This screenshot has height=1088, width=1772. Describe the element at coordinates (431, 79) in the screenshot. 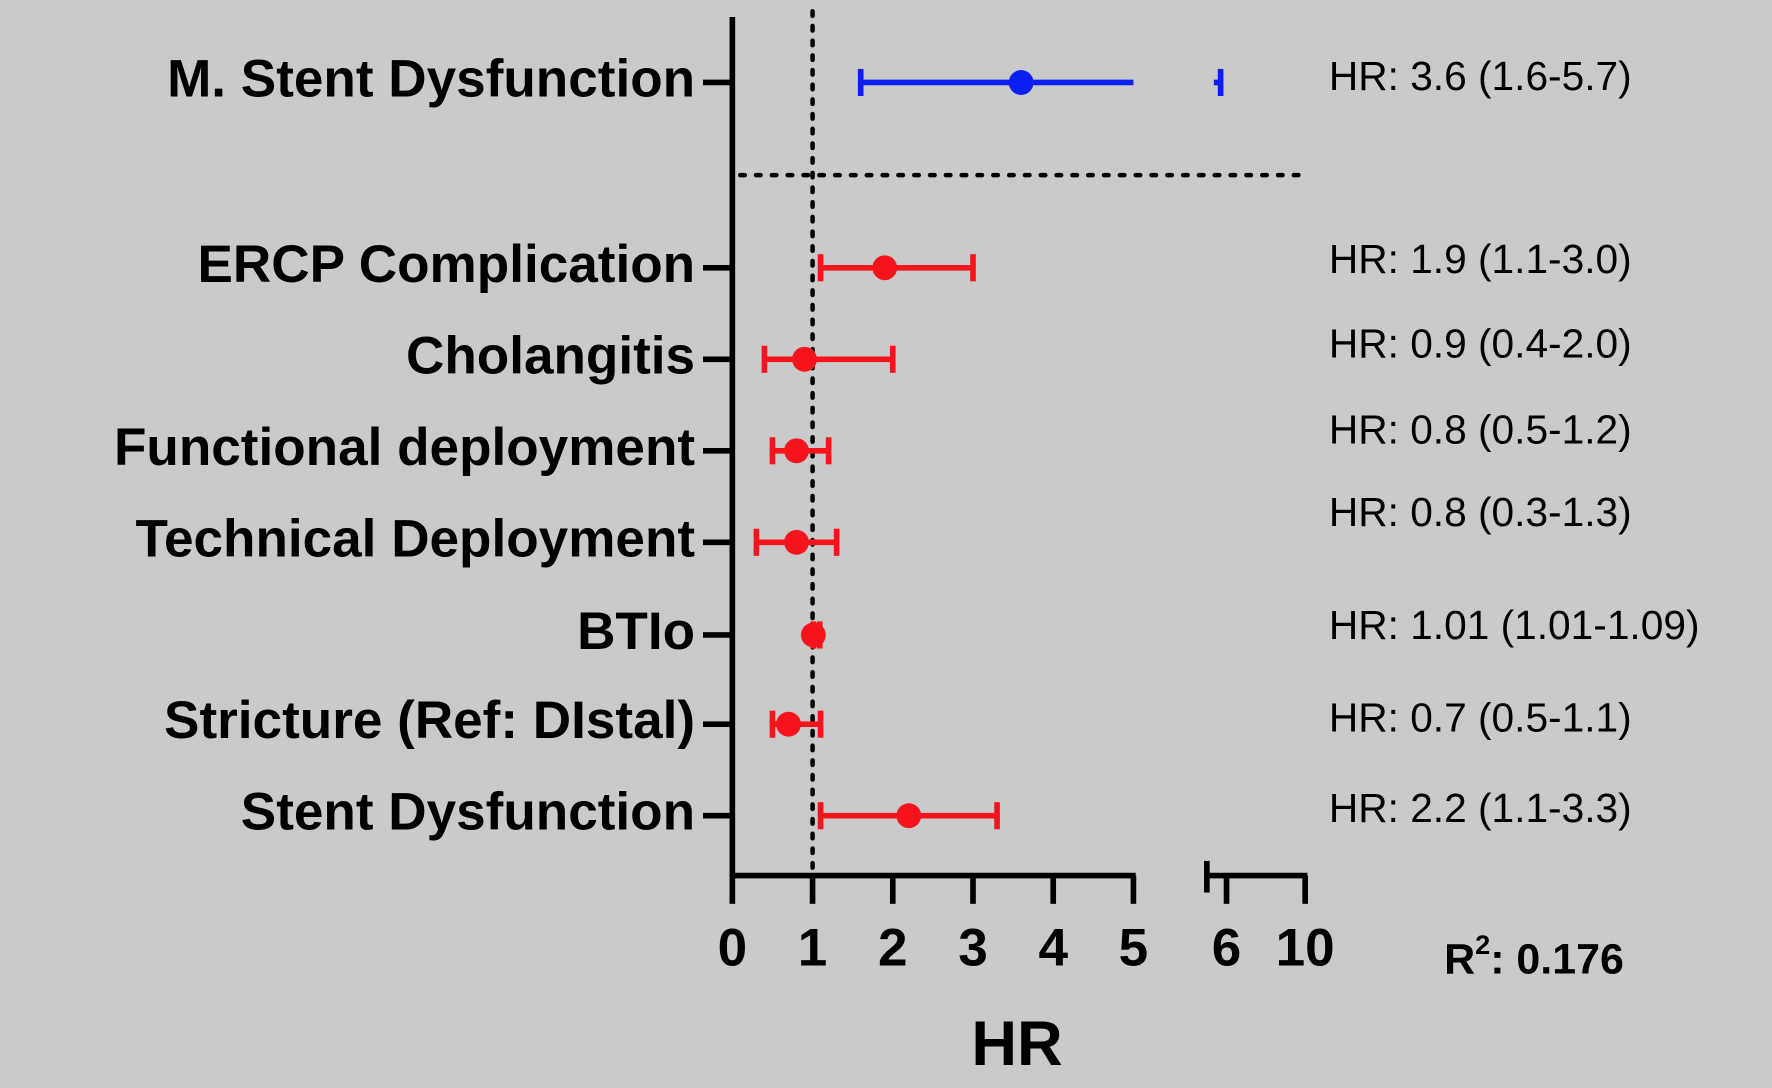

I see `row-label: M. Stent Dysfunction` at that location.